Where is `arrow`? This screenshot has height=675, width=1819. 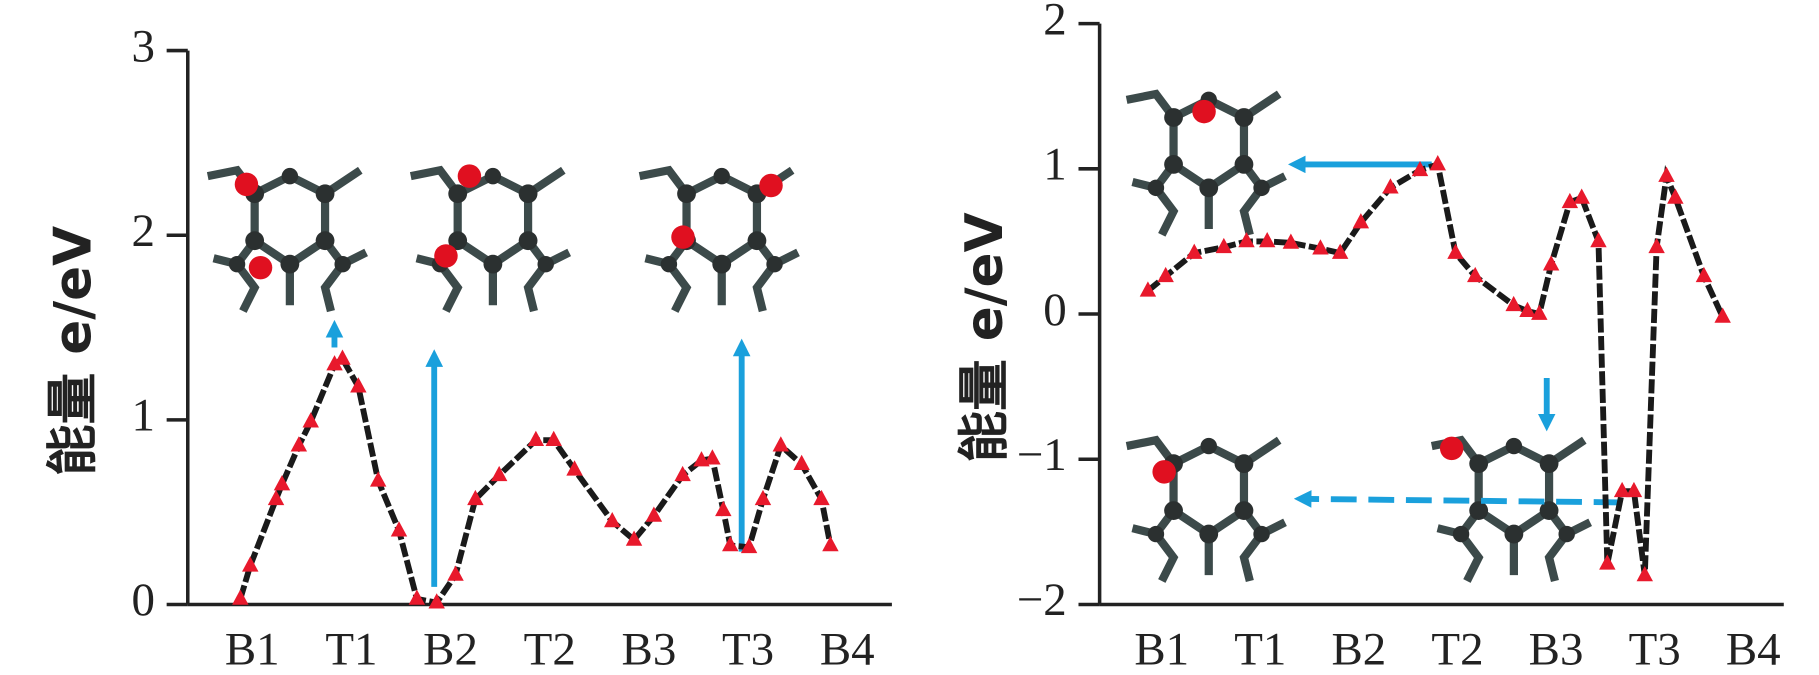 arrow is located at coordinates (1456, 499).